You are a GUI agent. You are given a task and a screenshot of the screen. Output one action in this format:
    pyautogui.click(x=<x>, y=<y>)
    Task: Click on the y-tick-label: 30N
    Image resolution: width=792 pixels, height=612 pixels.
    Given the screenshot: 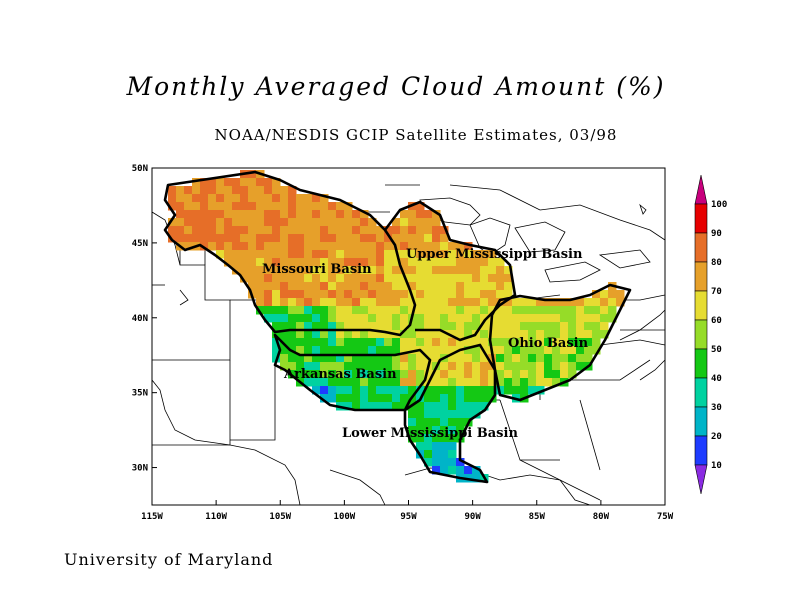 What is the action you would take?
    pyautogui.click(x=140, y=469)
    